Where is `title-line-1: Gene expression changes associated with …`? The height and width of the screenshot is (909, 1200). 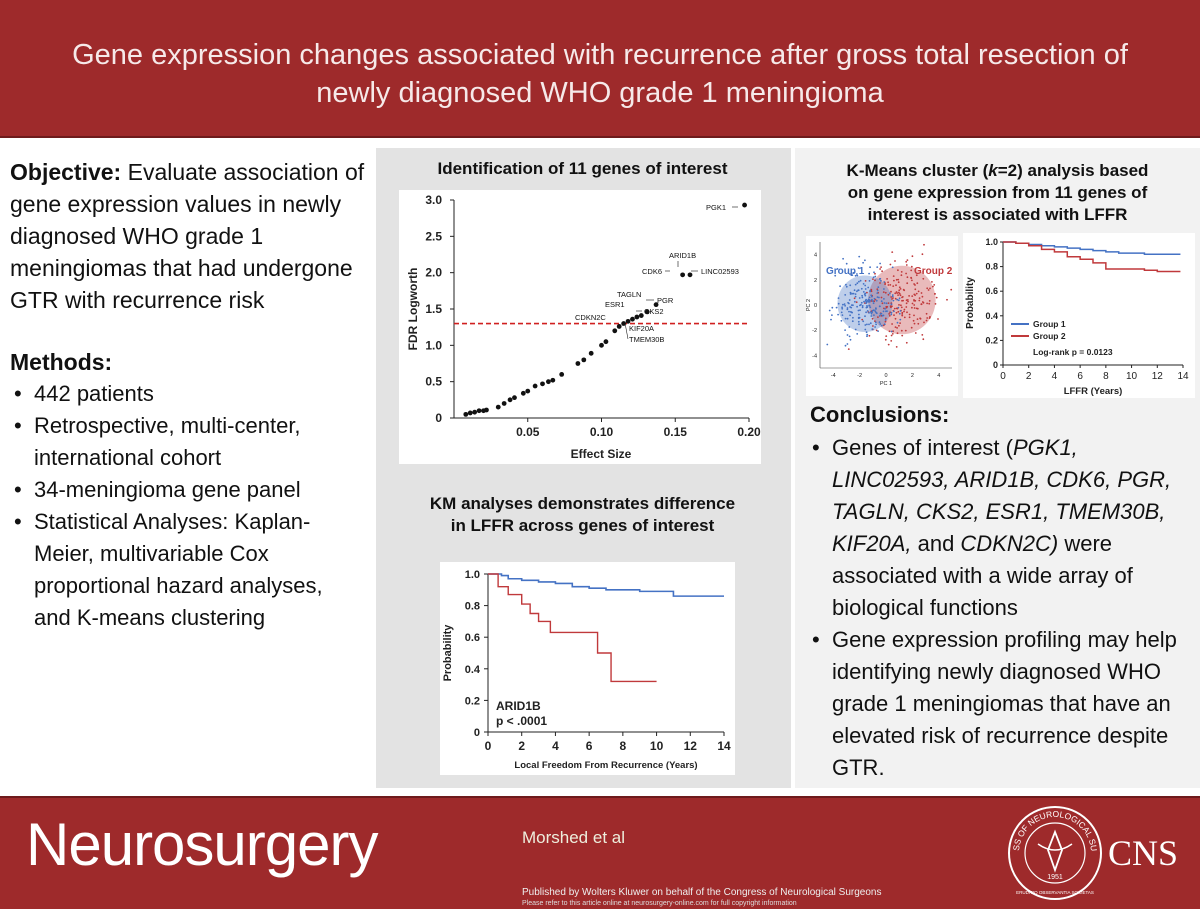
title-line-1: Gene expression changes associated with … is located at coordinates (600, 55).